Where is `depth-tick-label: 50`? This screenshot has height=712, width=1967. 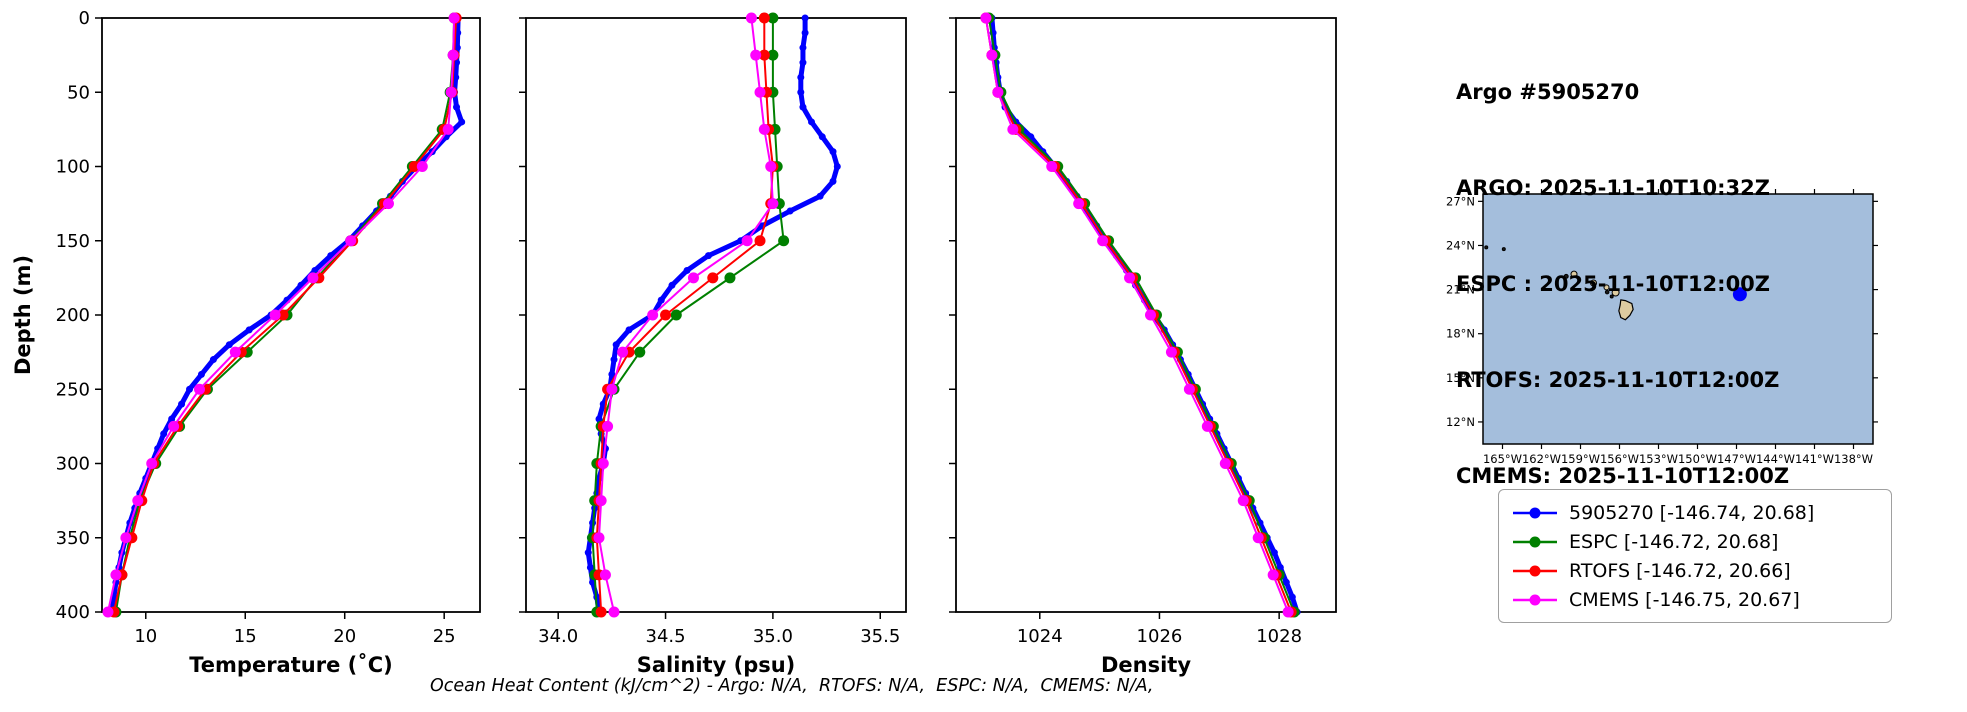
depth-tick-label: 50 is located at coordinates (78, 92).